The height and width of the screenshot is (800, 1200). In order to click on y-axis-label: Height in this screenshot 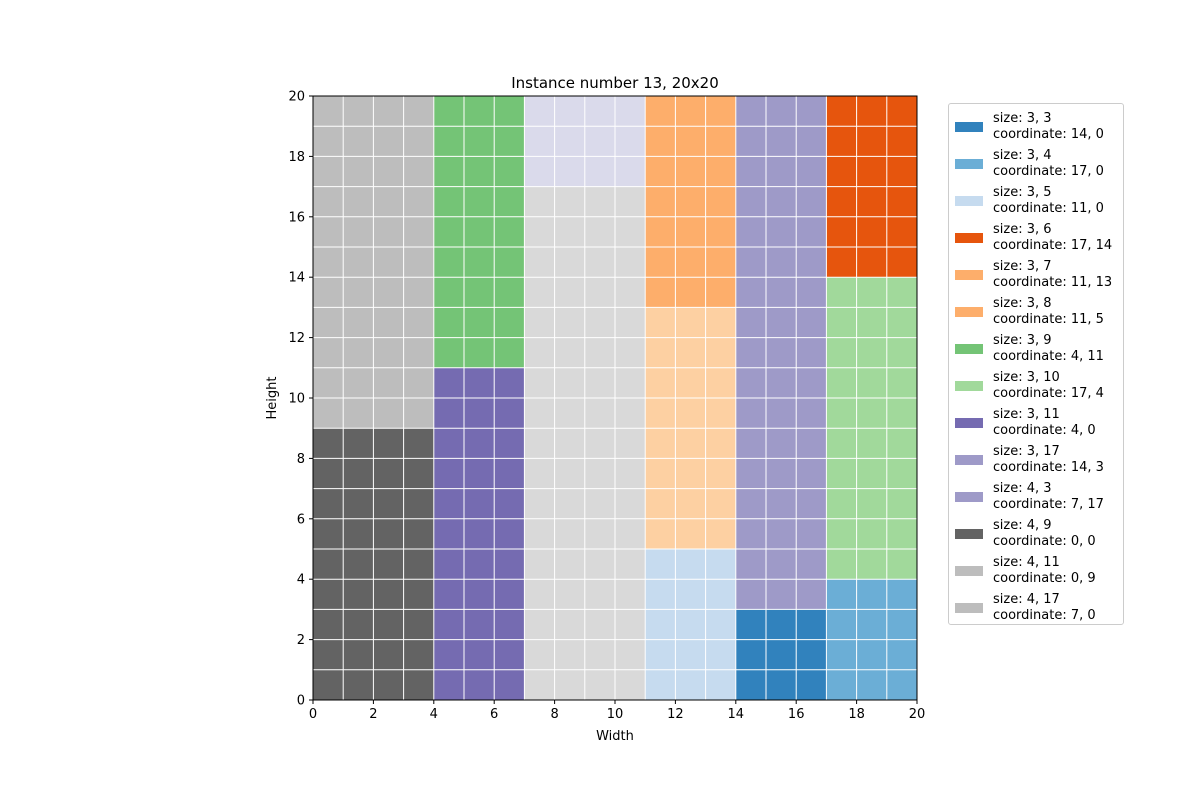, I will do `click(272, 398)`.